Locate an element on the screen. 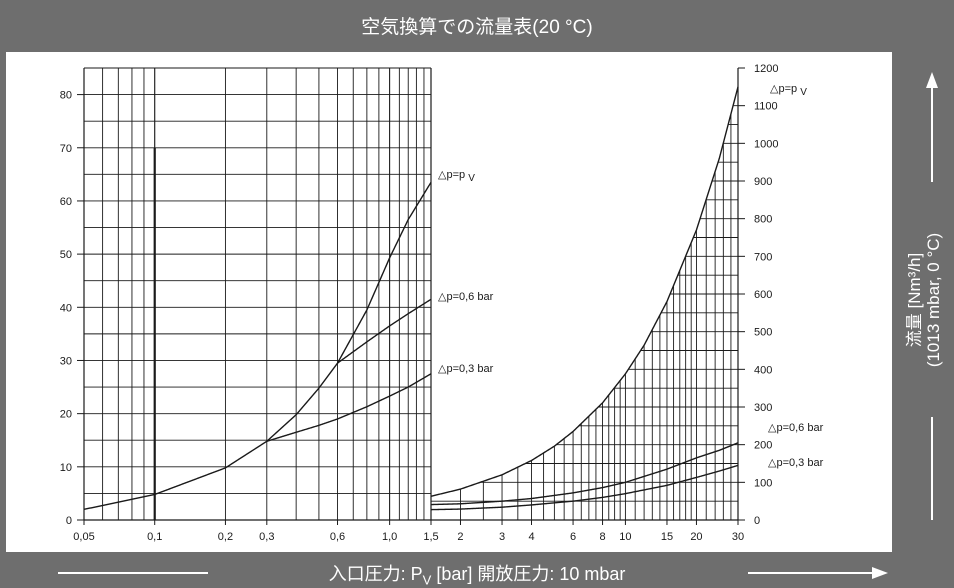 This screenshot has height=588, width=954. y-tick-label-left: 50 is located at coordinates (66, 255).